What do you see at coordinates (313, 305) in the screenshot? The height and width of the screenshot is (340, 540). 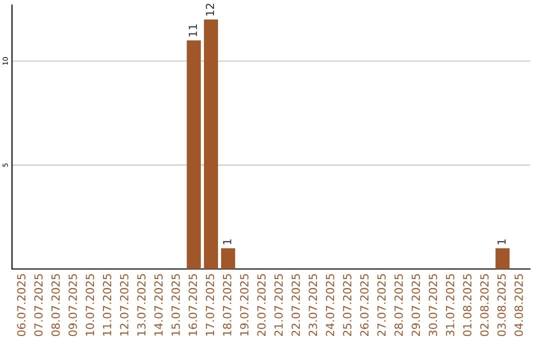 I see `x-tick-label: 23.07.2025` at bounding box center [313, 305].